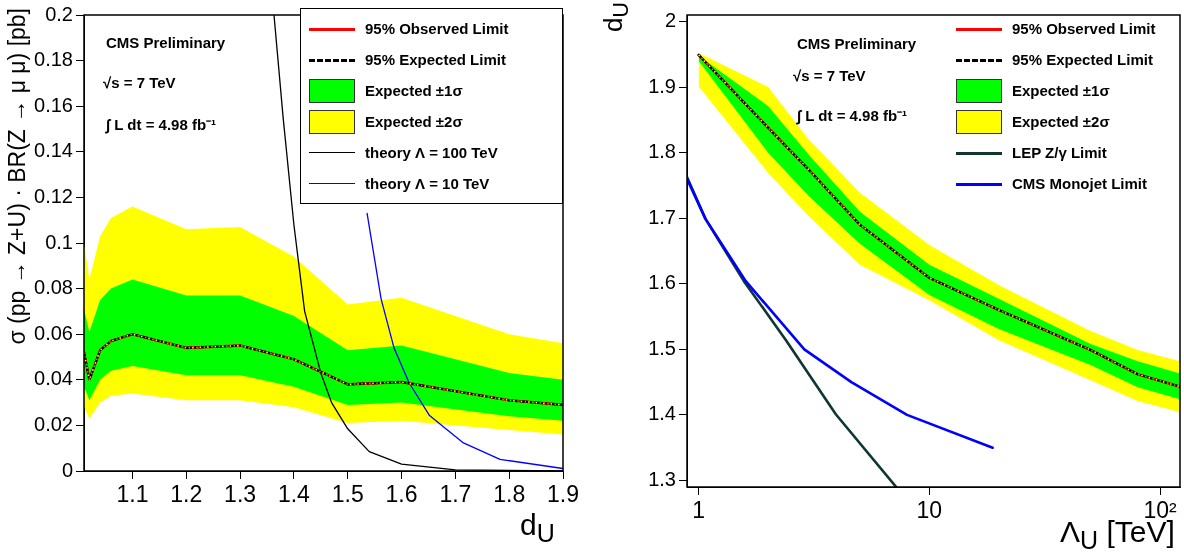 The width and height of the screenshot is (1184, 554). I want to click on y-tick-label: 0.2, so click(59, 13).